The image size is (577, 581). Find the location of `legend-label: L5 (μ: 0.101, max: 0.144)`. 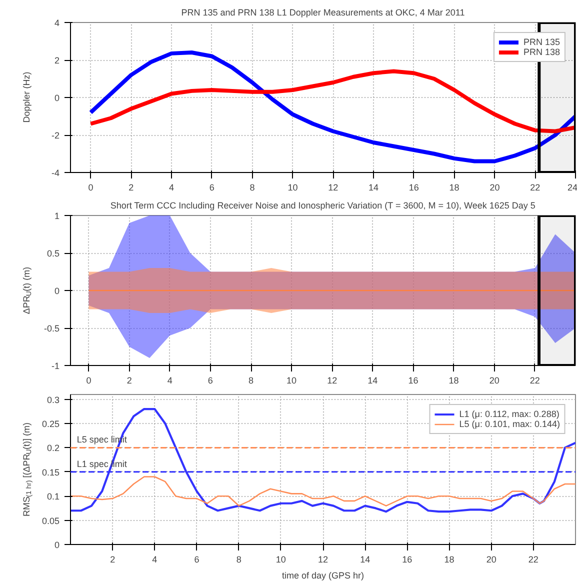

legend-label: L5 (μ: 0.101, max: 0.144) is located at coordinates (509, 424).